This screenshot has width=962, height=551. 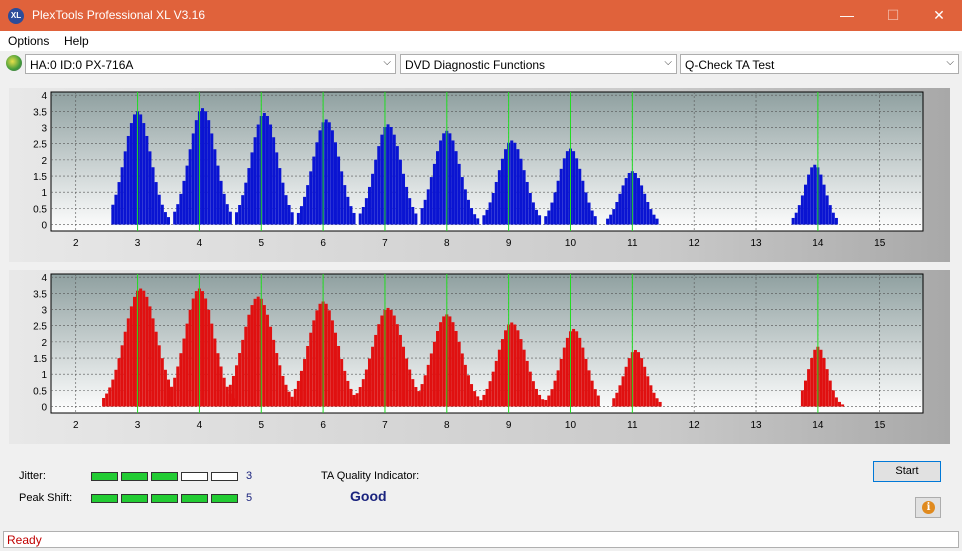 What do you see at coordinates (44, 226) in the screenshot?
I see `y-tick-label: 0` at bounding box center [44, 226].